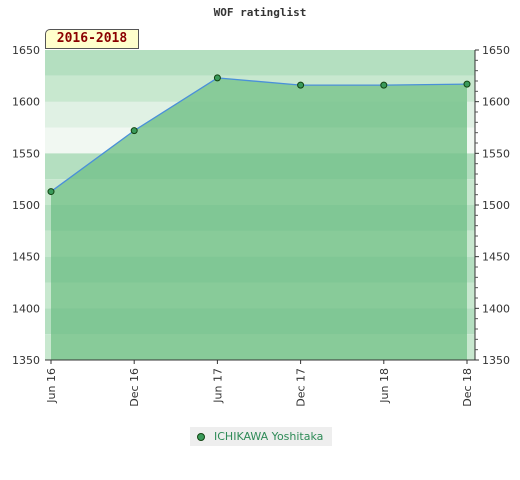 The height and width of the screenshot is (480, 520). Describe the element at coordinates (269, 436) in the screenshot. I see `legend-label: ICHIKAWA Yoshitaka` at that location.